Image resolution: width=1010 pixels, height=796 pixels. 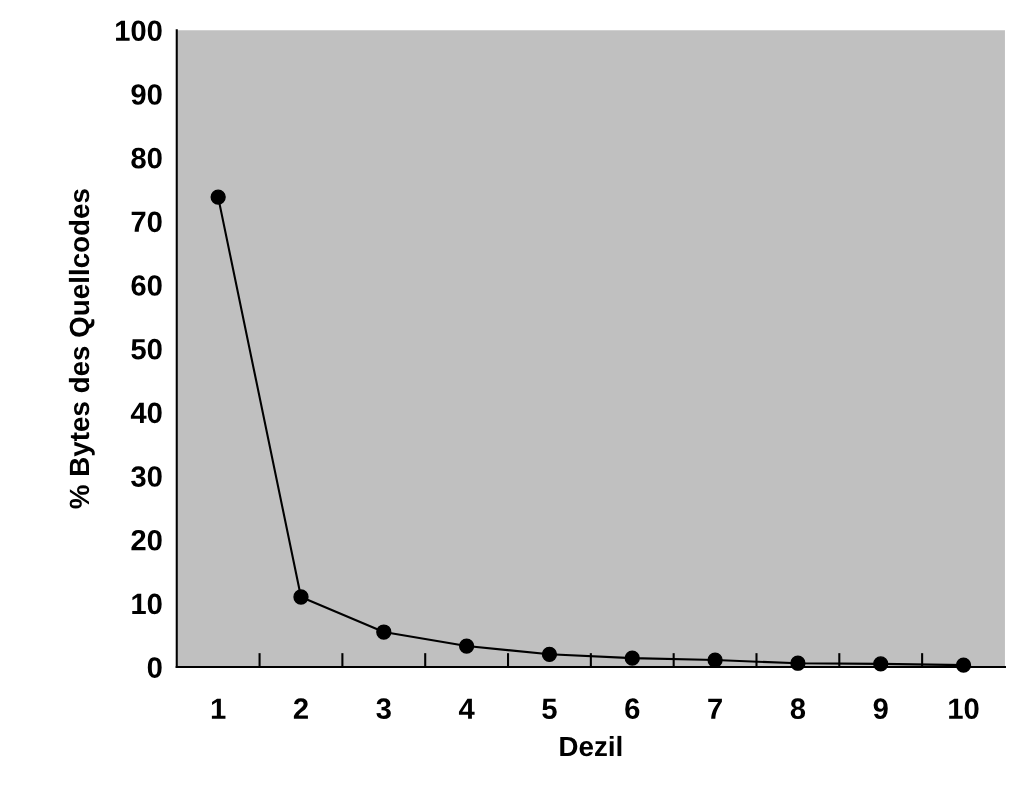 What do you see at coordinates (146, 540) in the screenshot?
I see `y-tick-label: 20` at bounding box center [146, 540].